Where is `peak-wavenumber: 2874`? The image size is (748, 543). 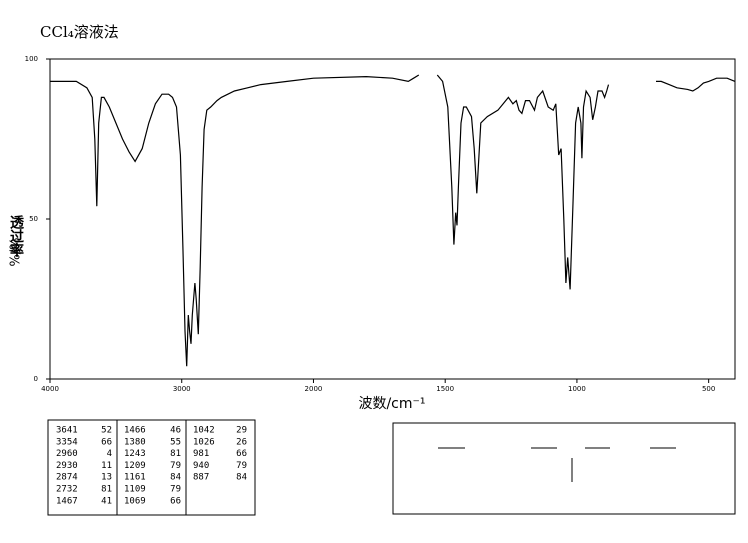 peak-wavenumber: 2874 is located at coordinates (67, 478).